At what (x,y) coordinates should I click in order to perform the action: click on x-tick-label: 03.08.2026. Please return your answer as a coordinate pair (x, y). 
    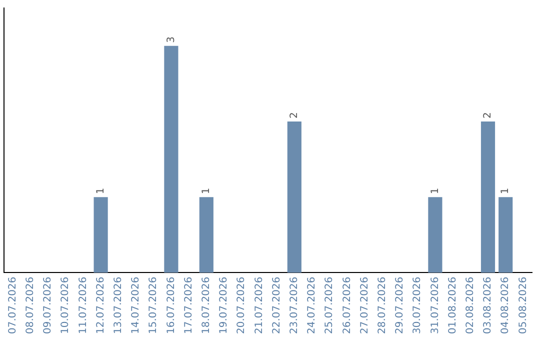
    Looking at the image, I should click on (488, 305).